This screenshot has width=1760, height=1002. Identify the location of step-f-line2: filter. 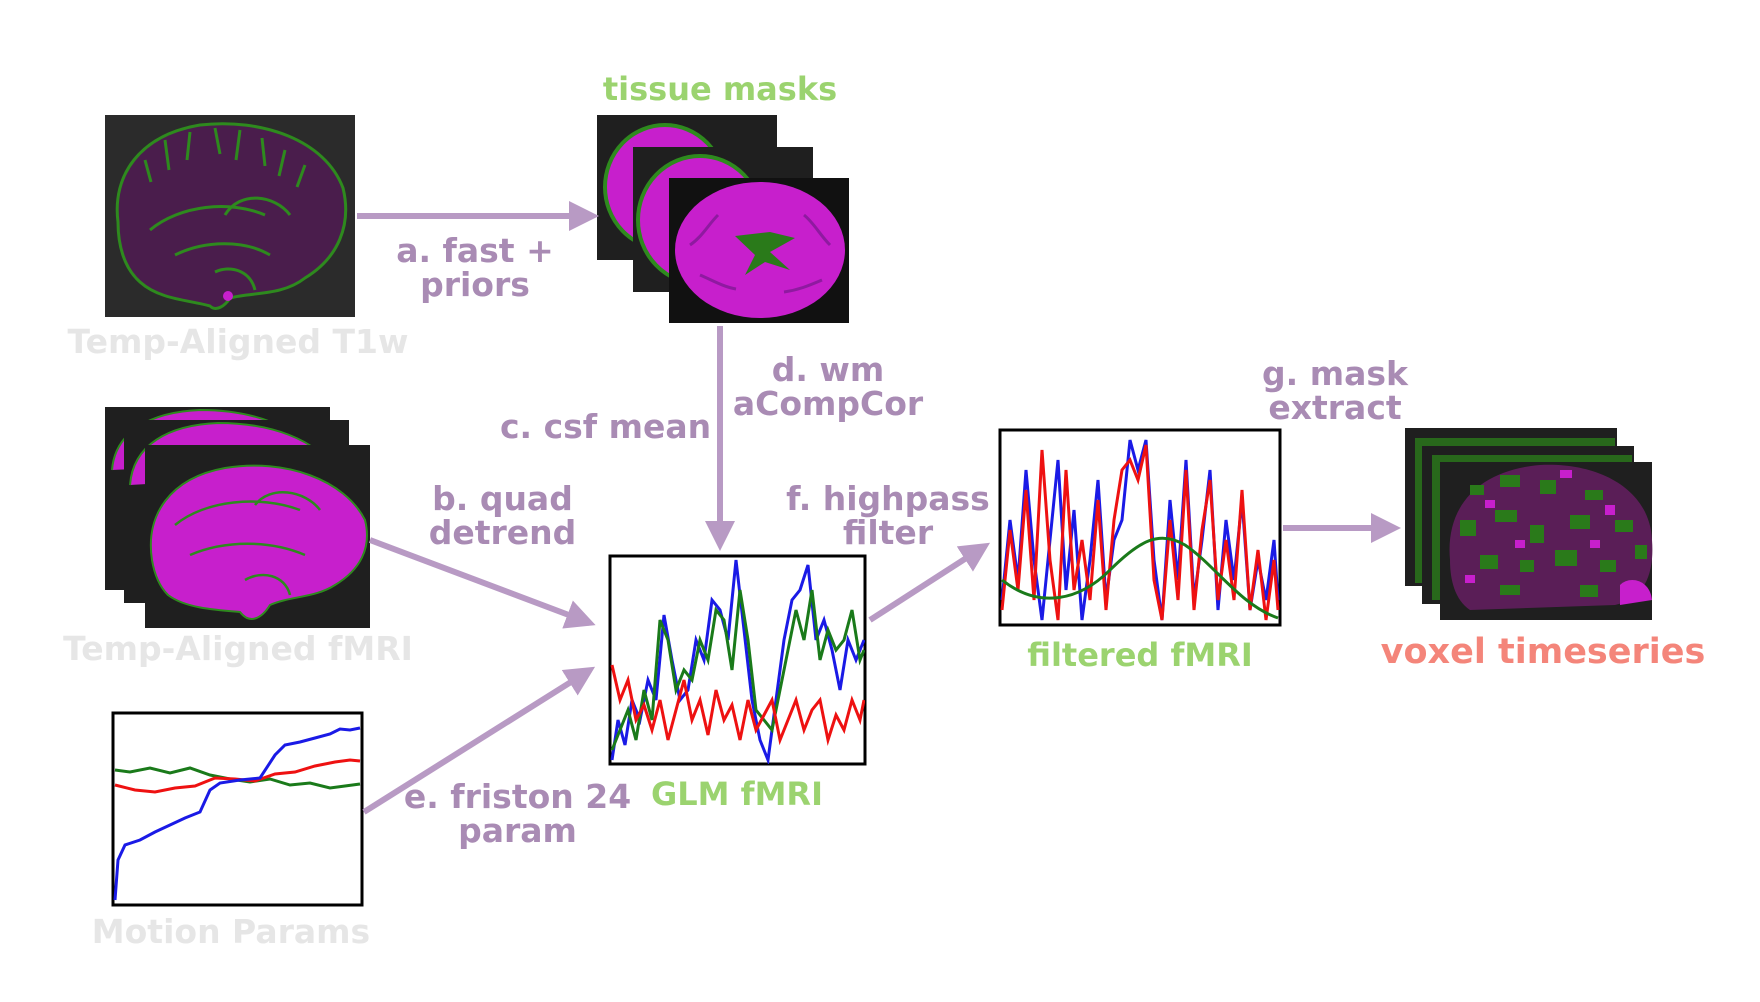
(888, 532).